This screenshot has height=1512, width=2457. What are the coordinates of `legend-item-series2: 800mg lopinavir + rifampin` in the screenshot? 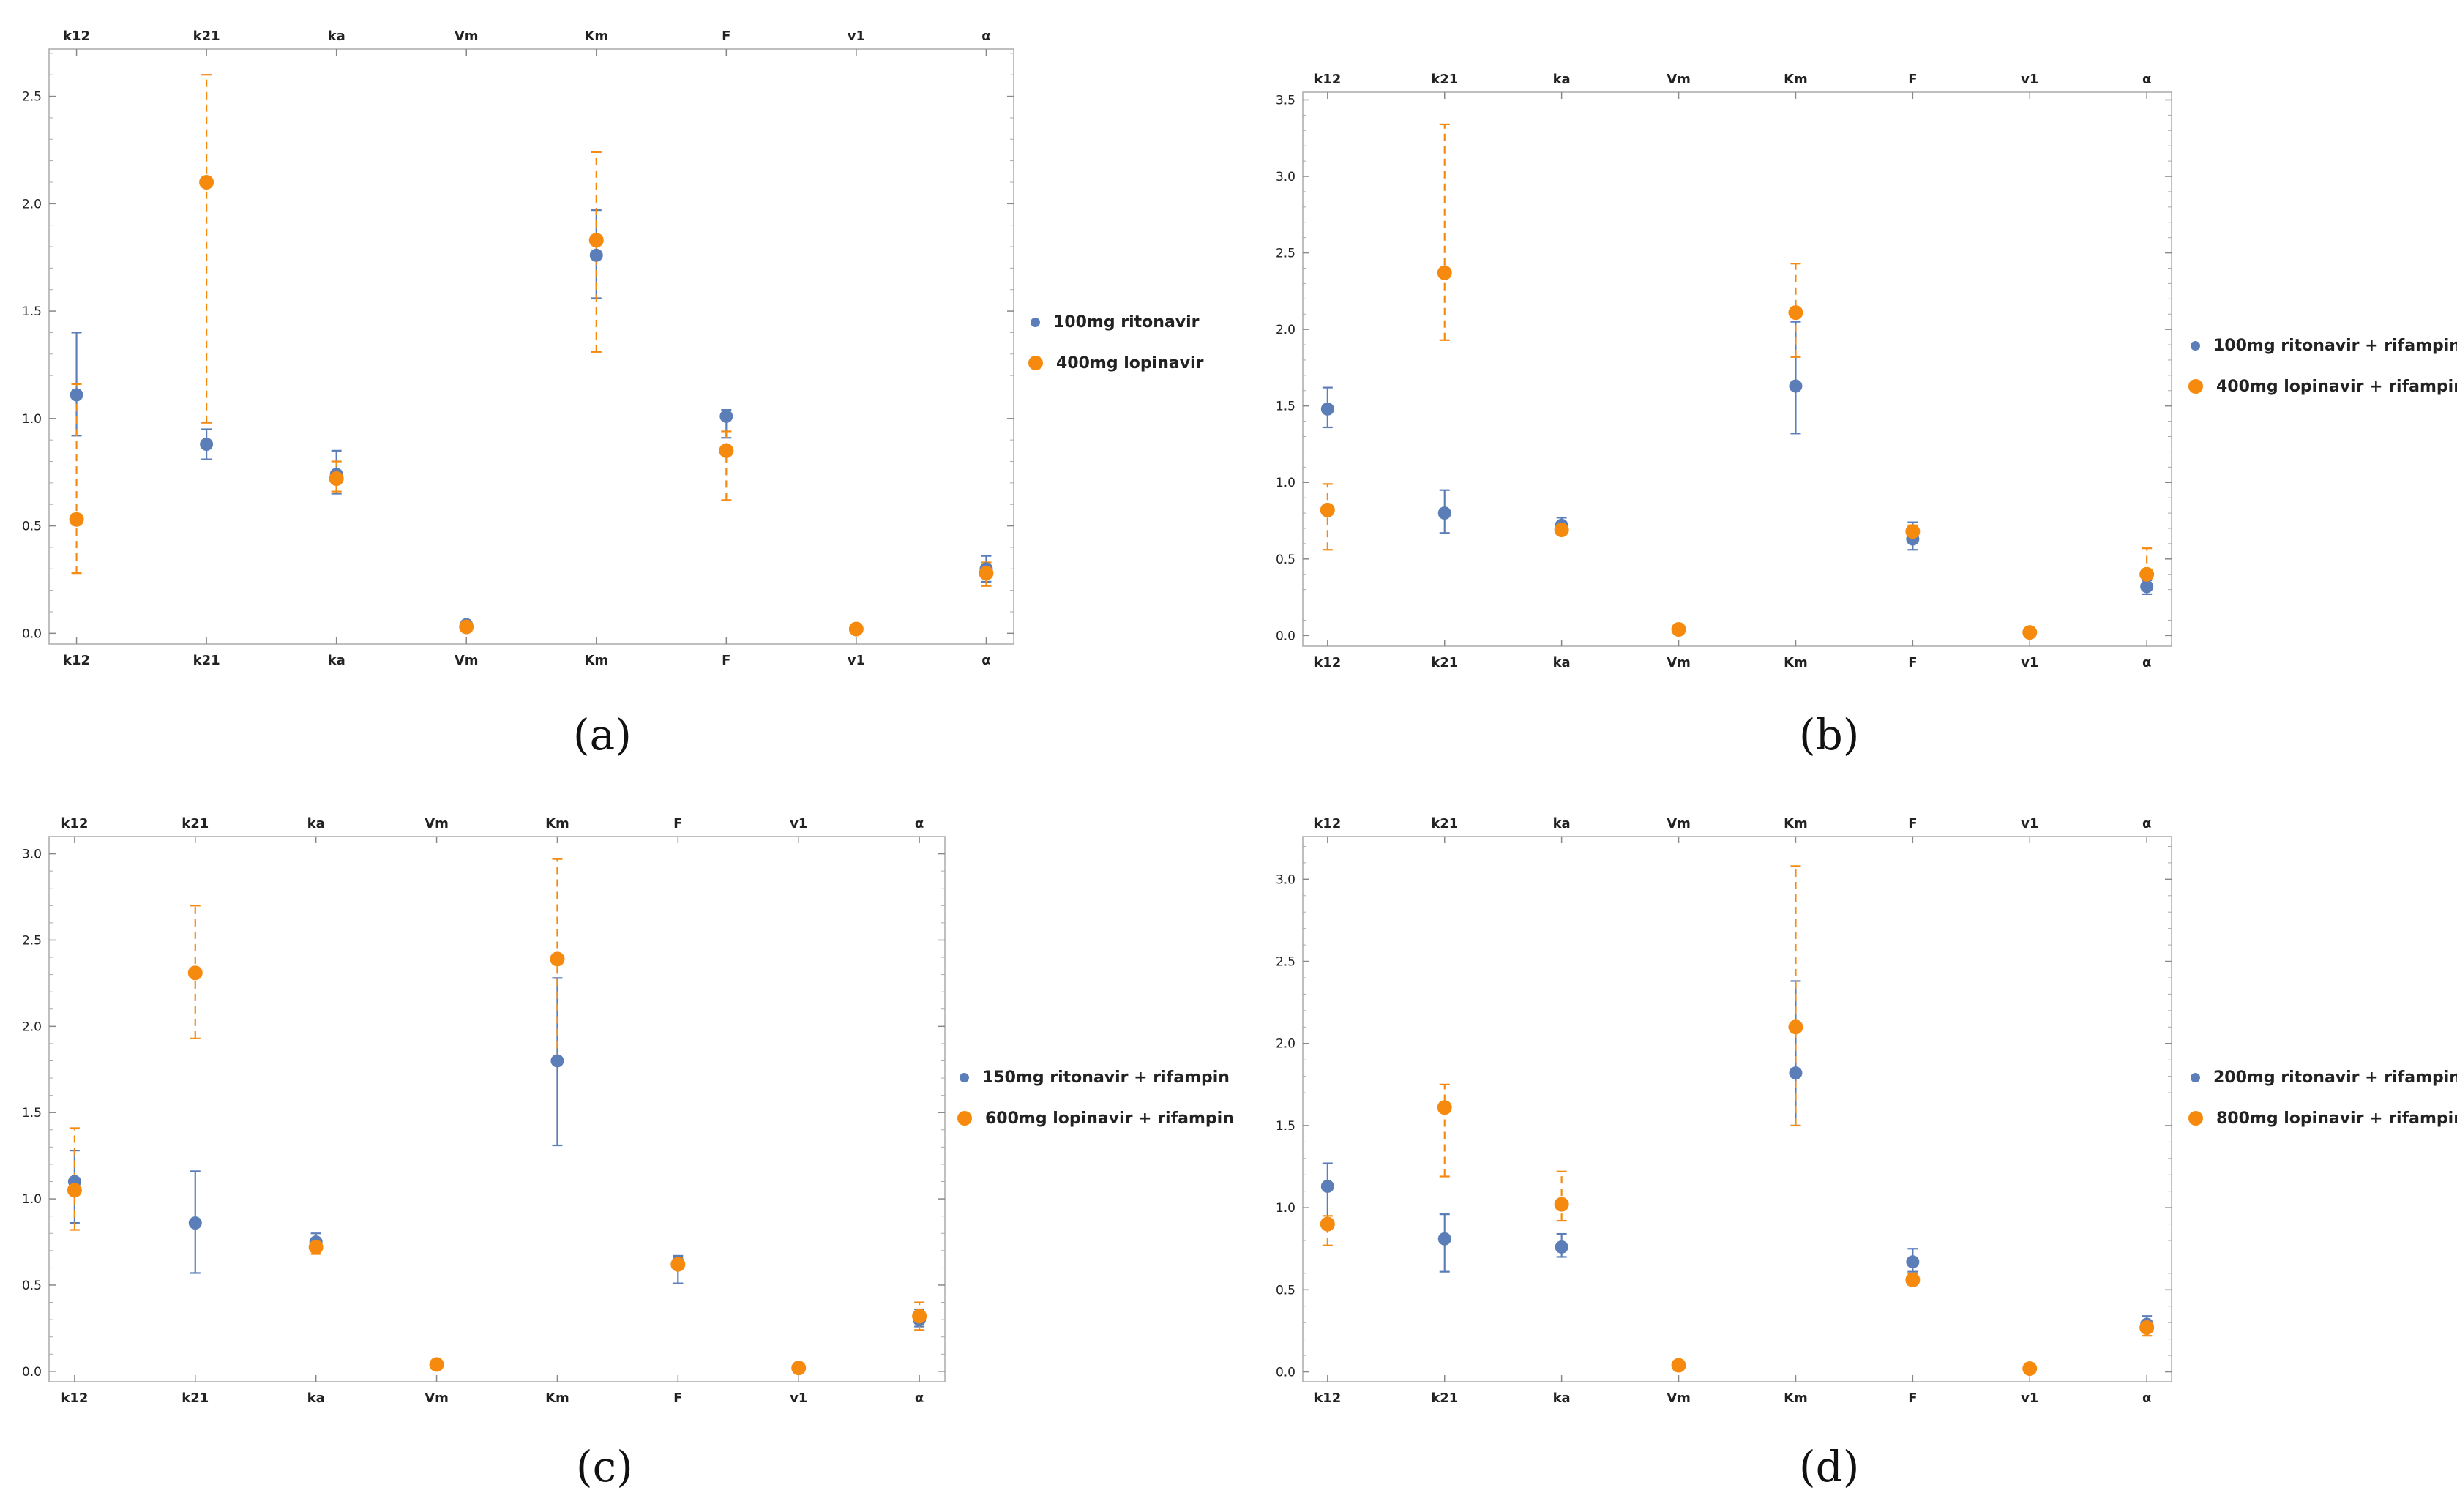 It's located at (2323, 1118).